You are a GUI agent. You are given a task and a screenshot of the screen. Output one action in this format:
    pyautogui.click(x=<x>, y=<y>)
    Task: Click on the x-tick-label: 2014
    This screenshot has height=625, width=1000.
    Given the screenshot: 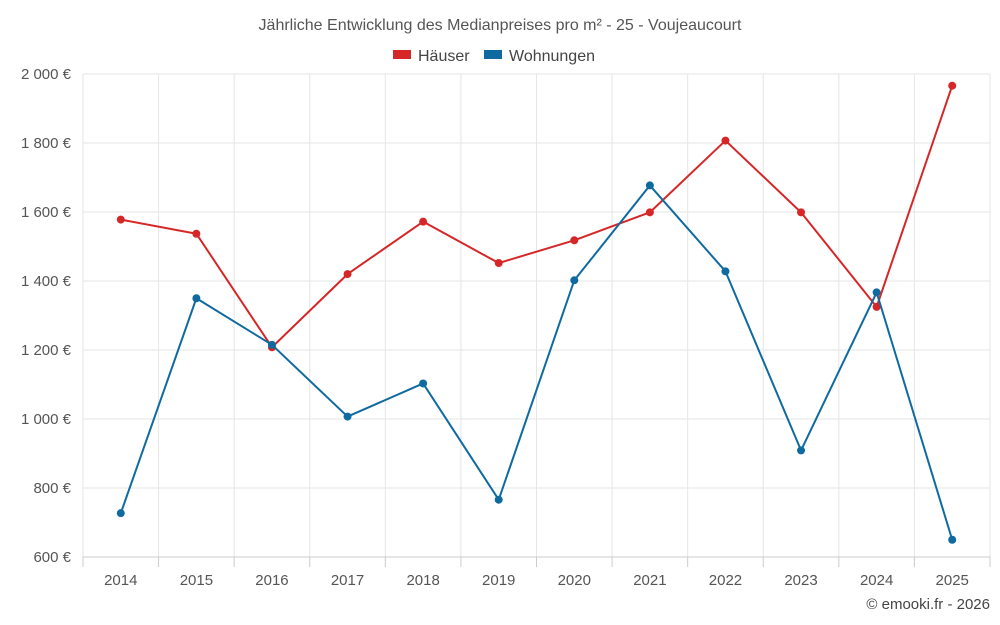 What is the action you would take?
    pyautogui.click(x=120, y=580)
    